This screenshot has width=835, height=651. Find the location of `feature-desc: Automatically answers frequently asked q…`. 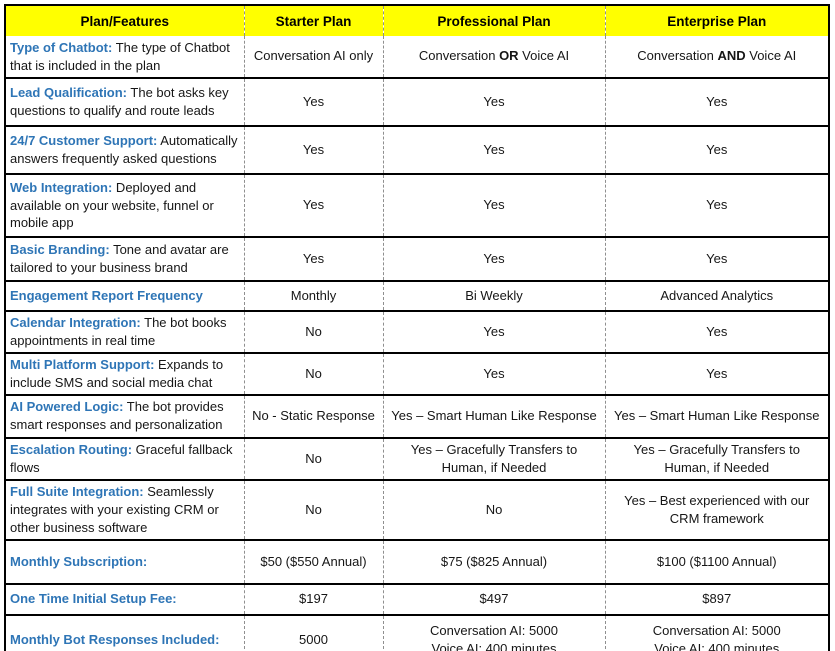

feature-desc: Automatically answers frequently asked q… is located at coordinates (124, 149).